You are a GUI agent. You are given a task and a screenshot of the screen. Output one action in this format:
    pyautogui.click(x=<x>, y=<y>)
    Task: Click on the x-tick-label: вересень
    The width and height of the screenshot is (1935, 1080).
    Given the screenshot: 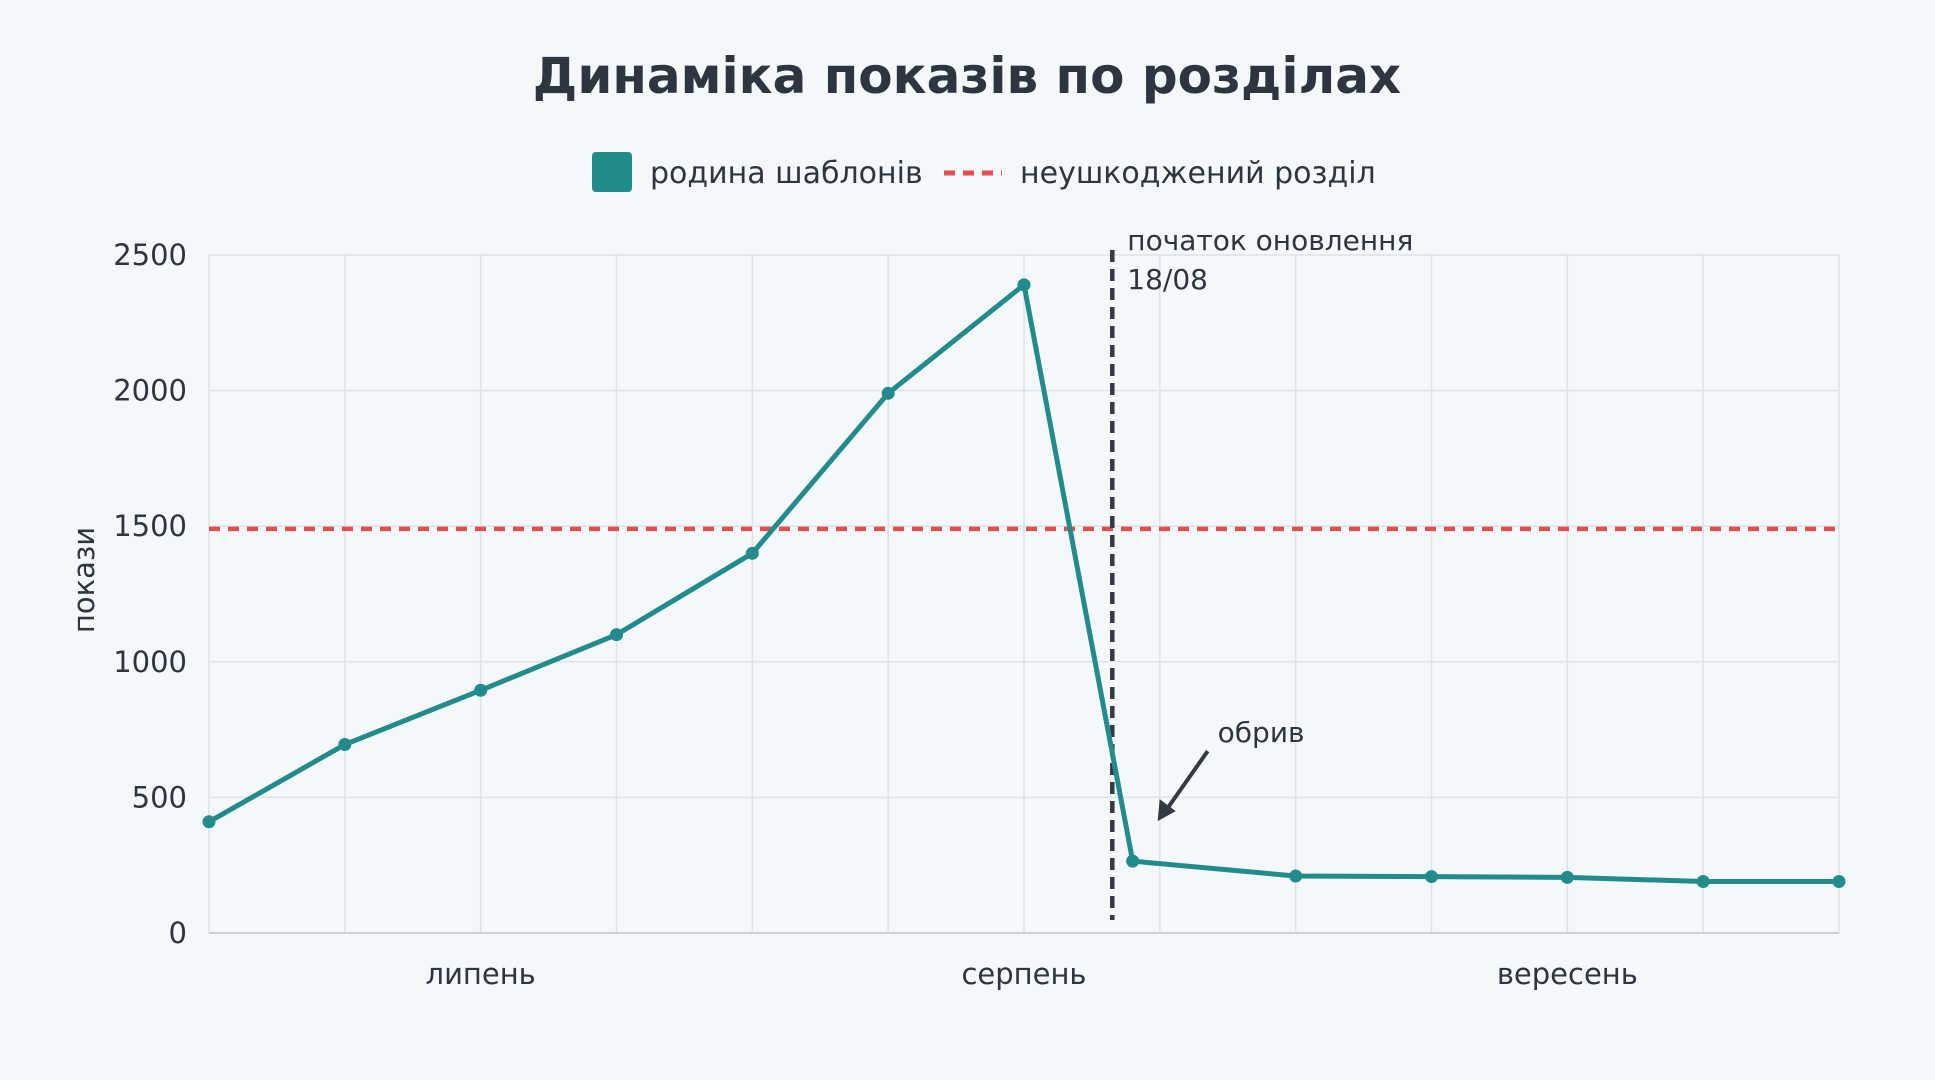 What is the action you would take?
    pyautogui.click(x=1567, y=974)
    